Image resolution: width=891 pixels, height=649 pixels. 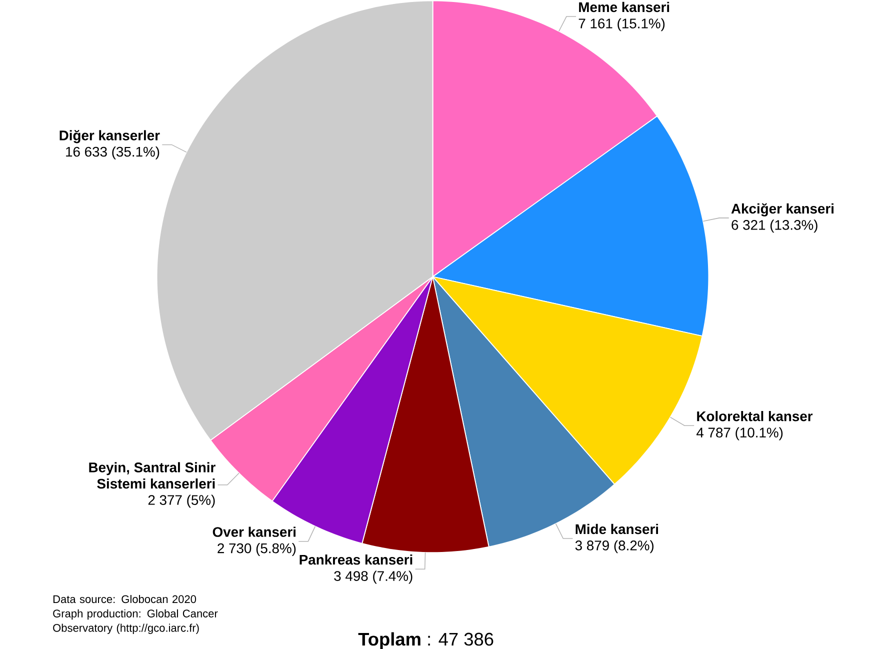 I want to click on slice-label: Mide kanseri, so click(x=617, y=529).